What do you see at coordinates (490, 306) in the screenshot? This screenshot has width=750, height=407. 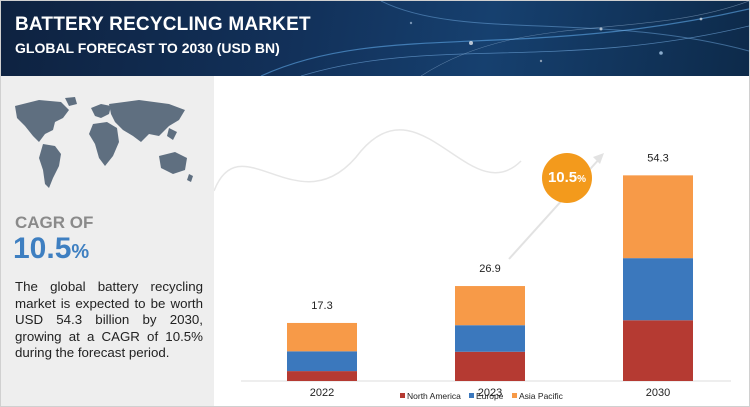 I see `bar-2023-asia-pacific` at bounding box center [490, 306].